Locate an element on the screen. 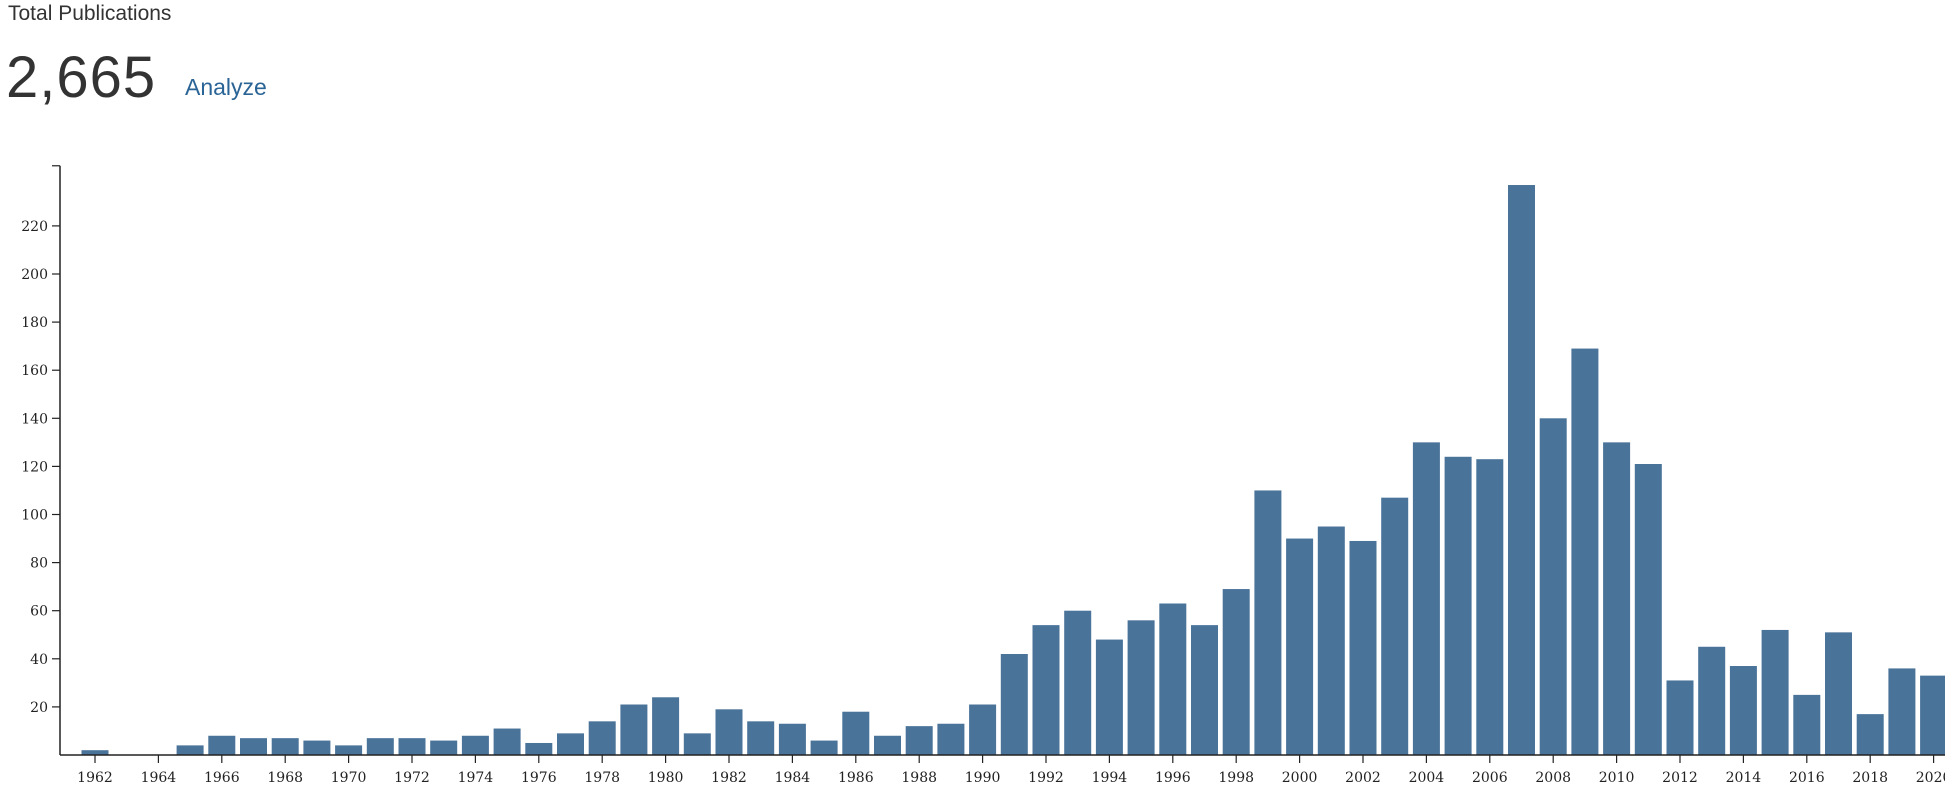 This screenshot has width=1945, height=798. bar-2000 is located at coordinates (1300, 646).